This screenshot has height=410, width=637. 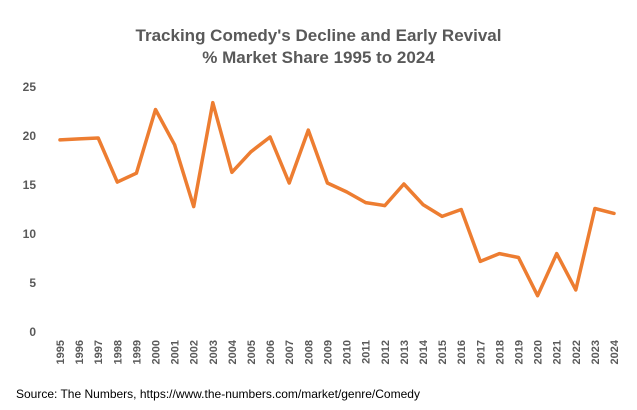 What do you see at coordinates (271, 352) in the screenshot?
I see `x-tick-label: 2006` at bounding box center [271, 352].